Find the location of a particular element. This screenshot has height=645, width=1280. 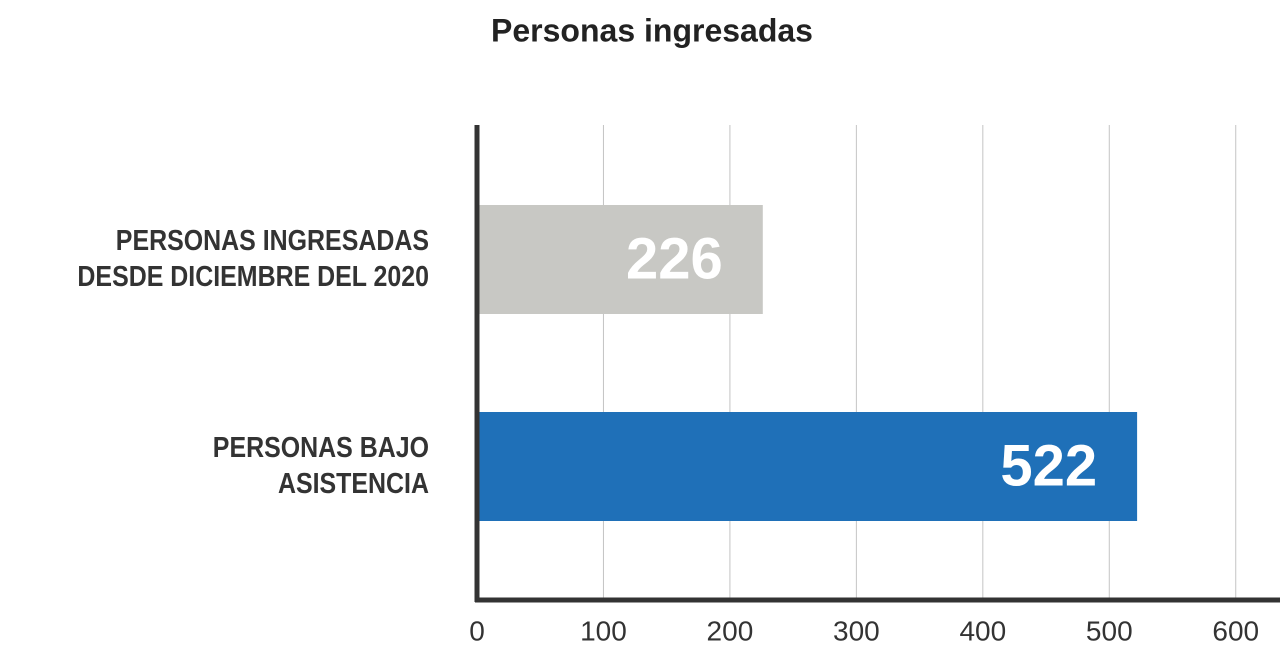

x-tick-label: 100 is located at coordinates (603, 630).